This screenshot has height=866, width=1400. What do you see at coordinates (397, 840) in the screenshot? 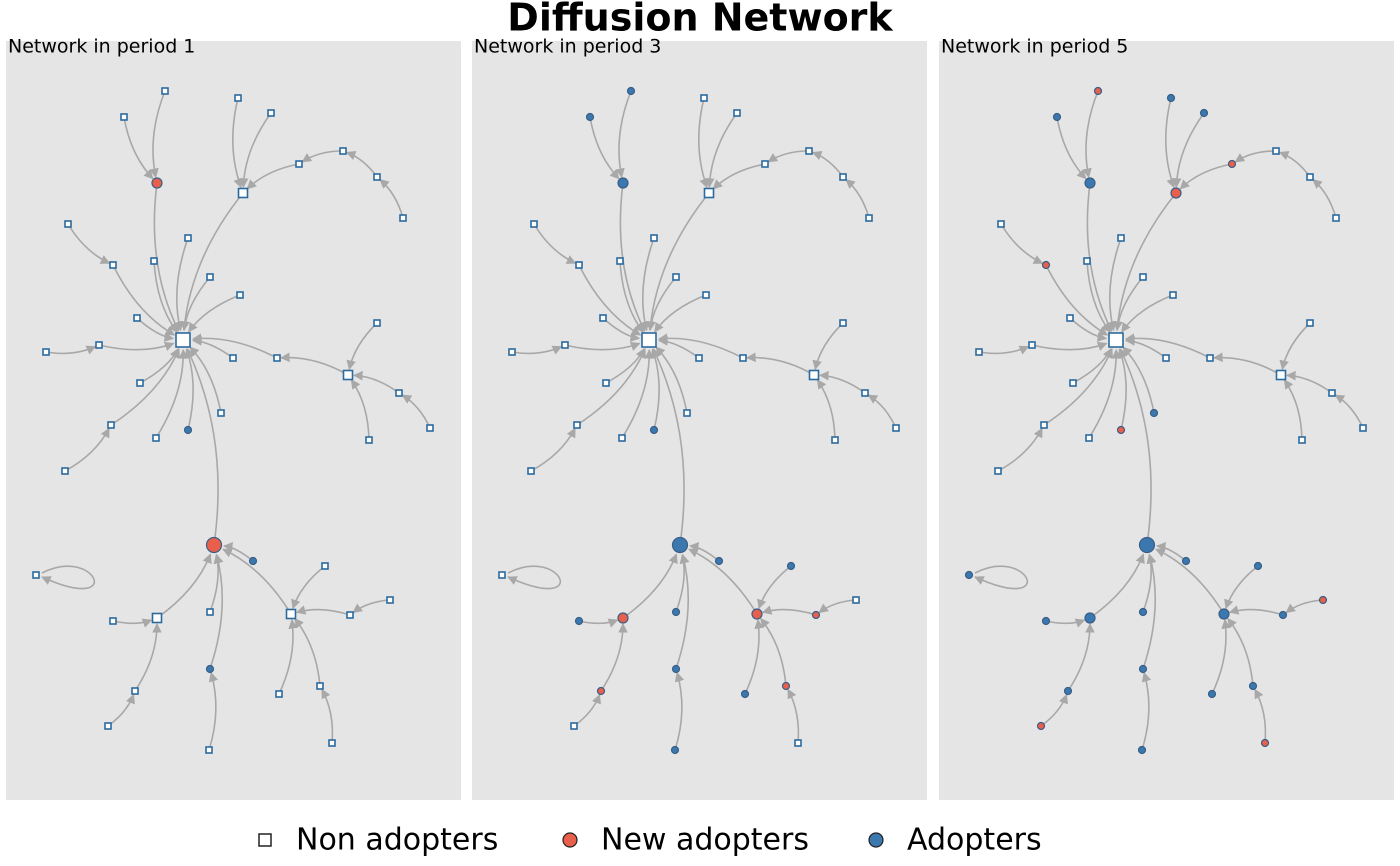
I see `legend-label: Non adopters` at bounding box center [397, 840].